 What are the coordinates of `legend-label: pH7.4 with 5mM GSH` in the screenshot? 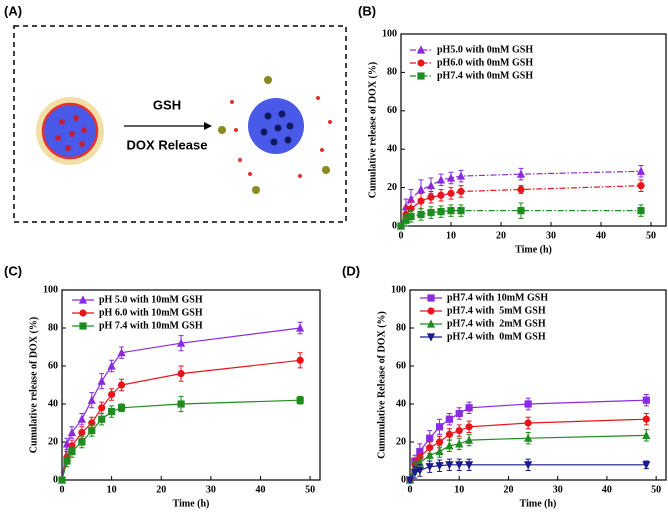 It's located at (496, 310).